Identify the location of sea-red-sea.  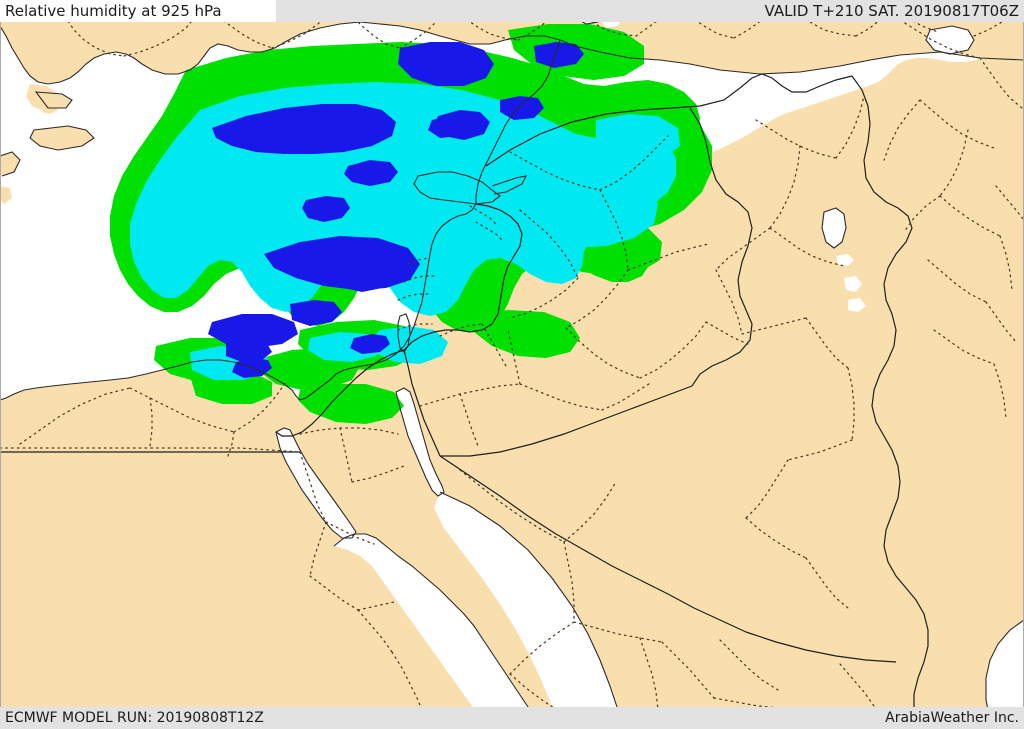
(438, 631).